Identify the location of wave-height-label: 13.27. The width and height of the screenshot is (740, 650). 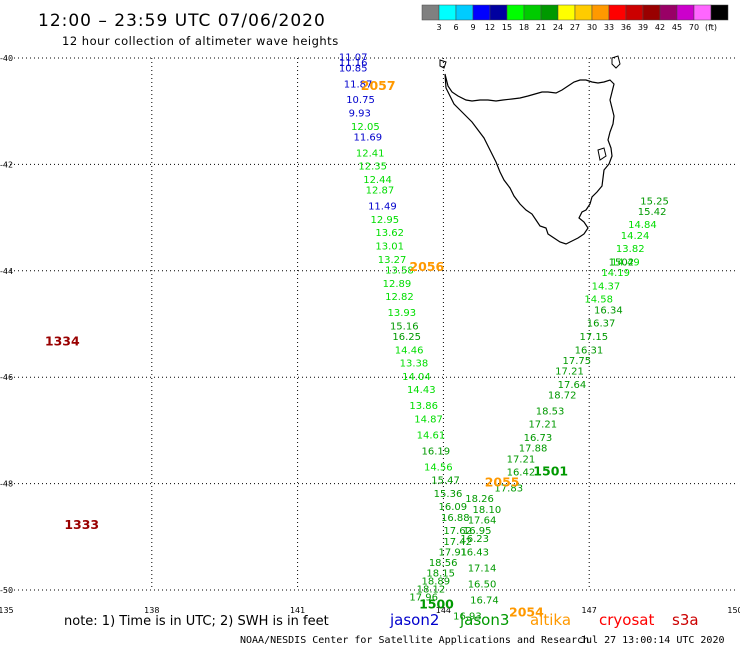
(392, 260).